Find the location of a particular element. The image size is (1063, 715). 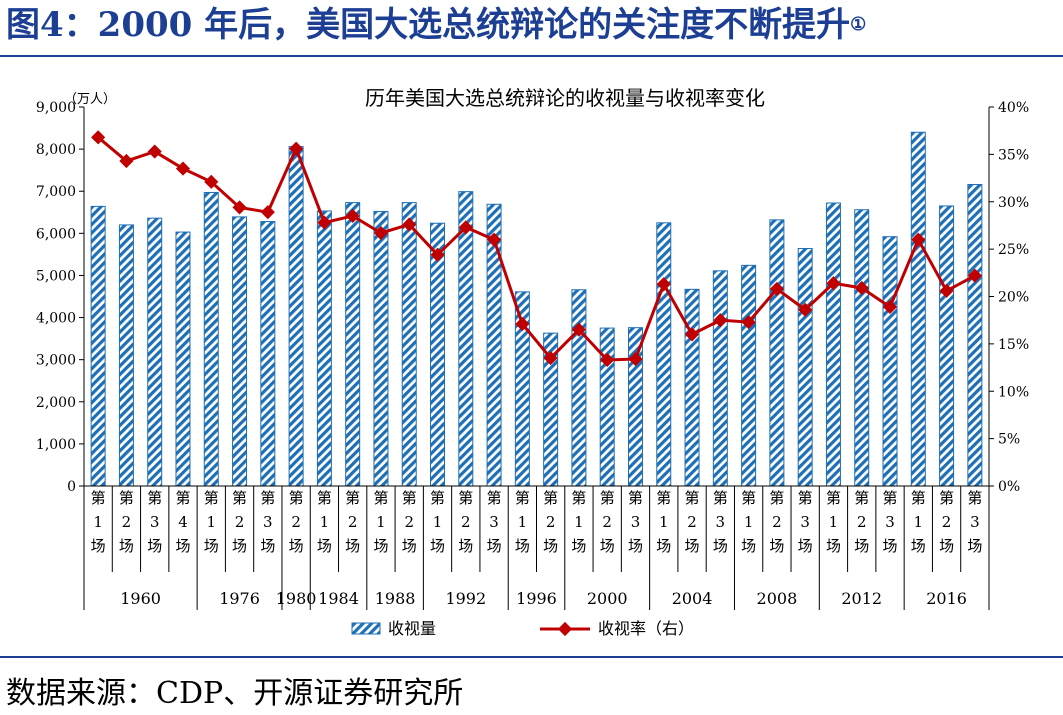

left-tick-label: 1,000 is located at coordinates (56, 445).